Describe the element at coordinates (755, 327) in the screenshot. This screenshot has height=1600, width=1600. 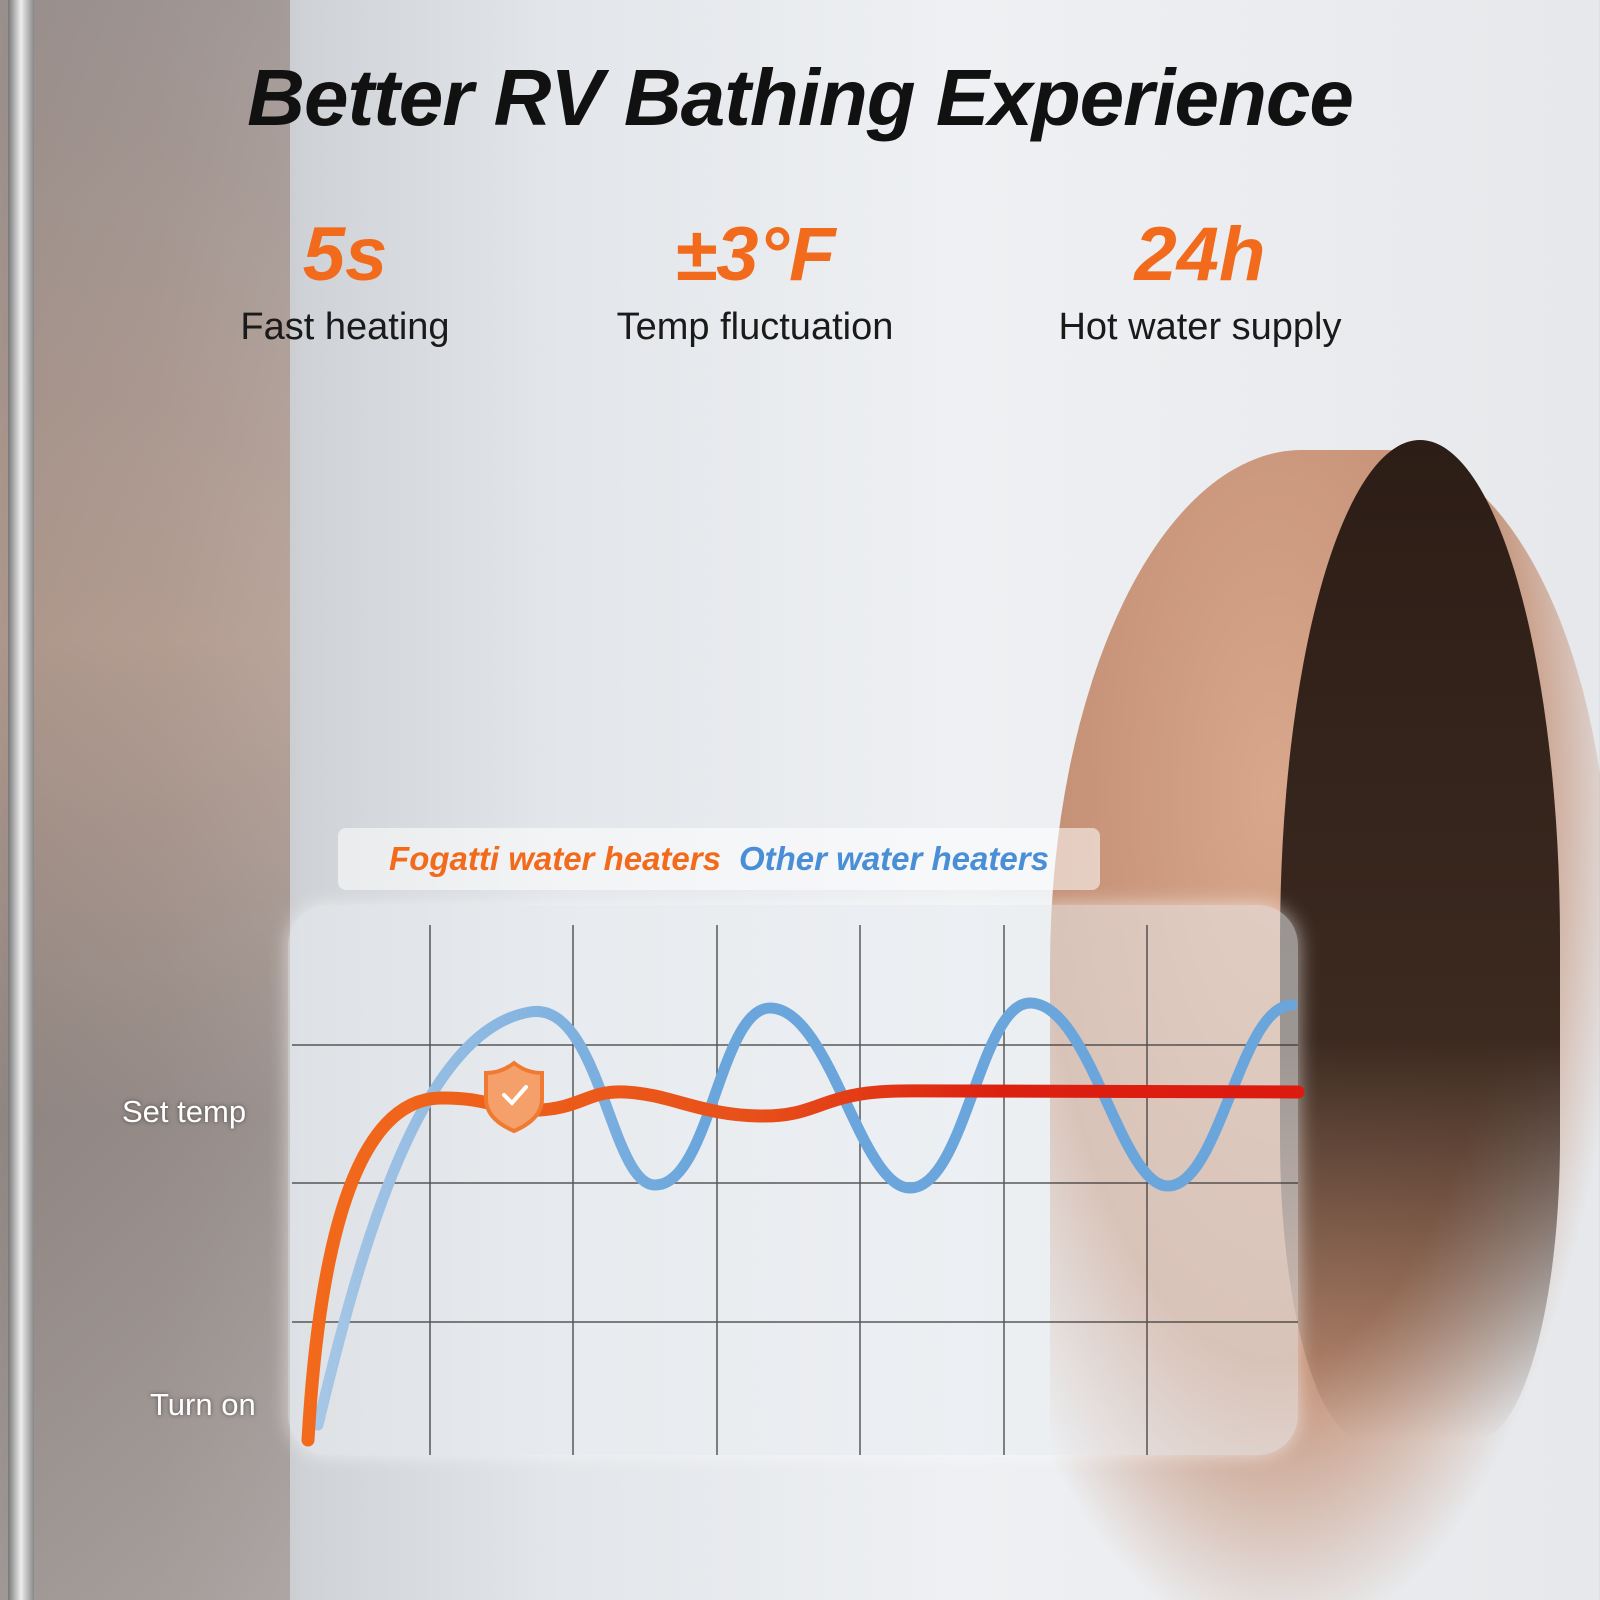
I see `stat-label: Temp fluctuation` at that location.